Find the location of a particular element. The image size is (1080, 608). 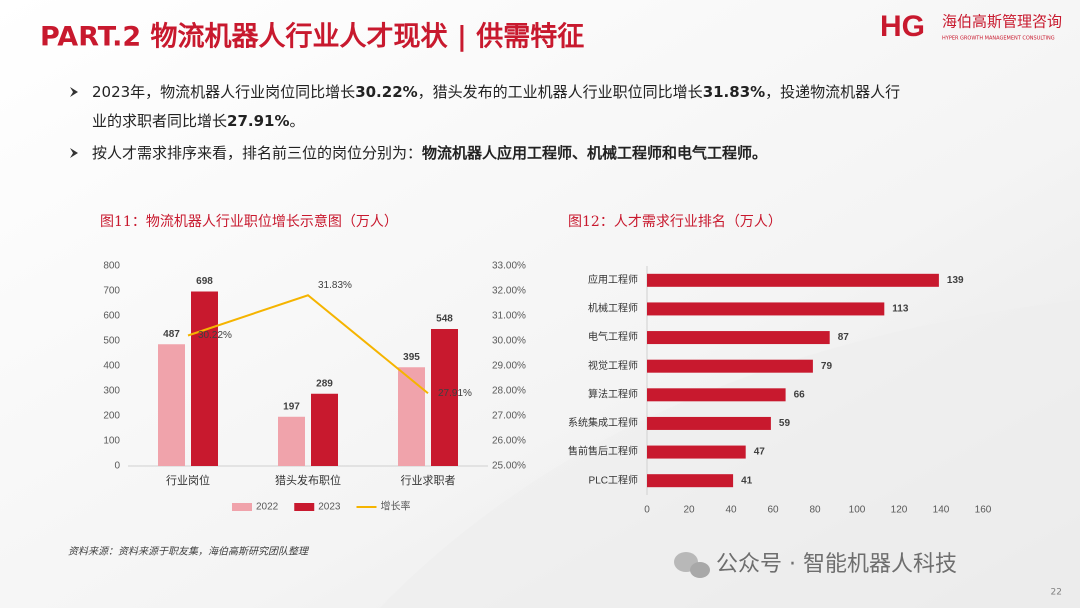

watermark: 公众号 · 智能机器人科技 is located at coordinates (836, 564).